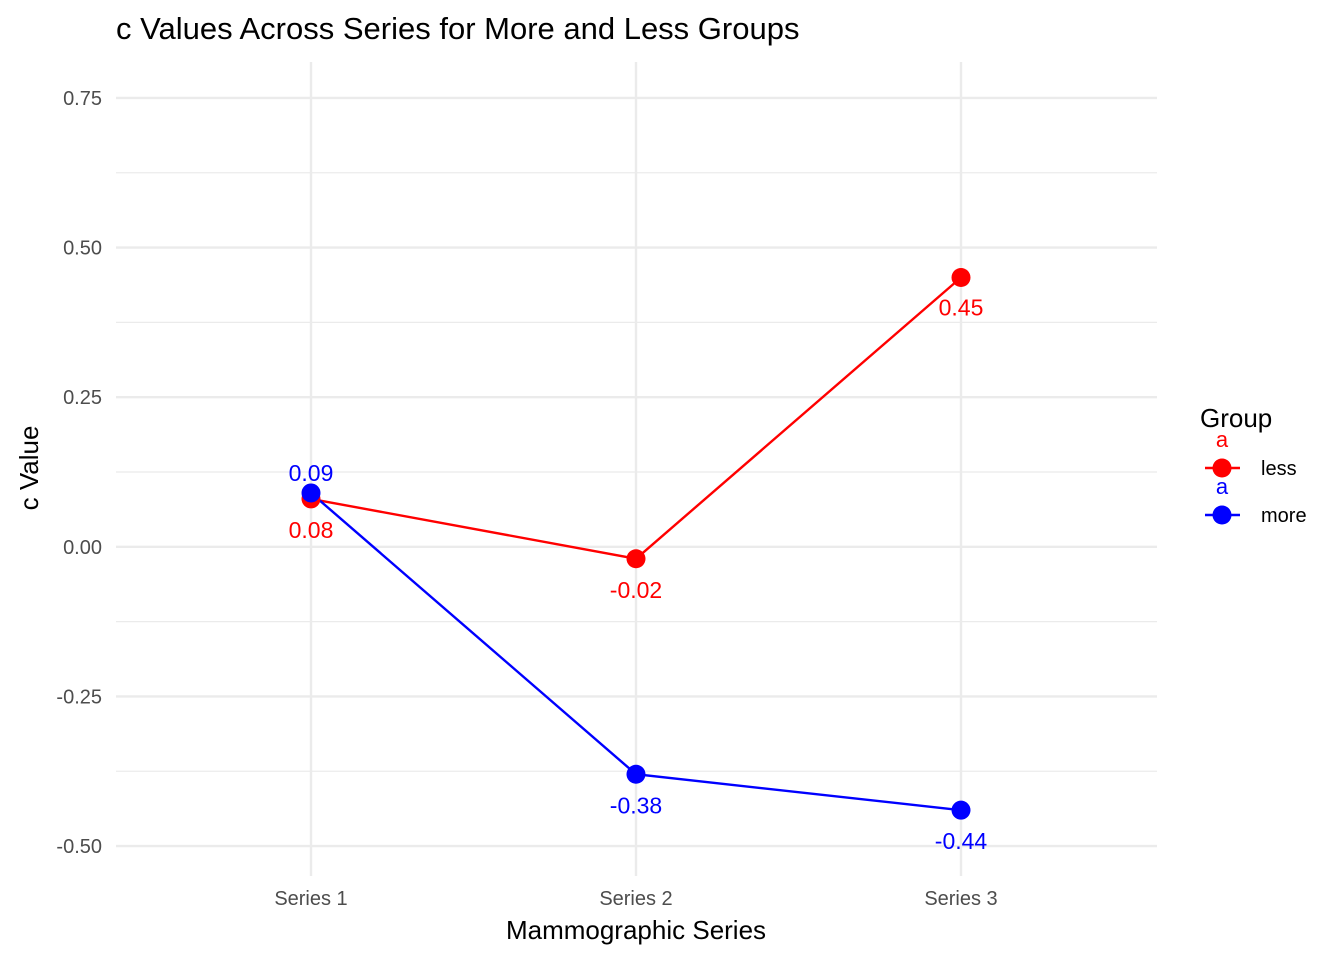 This screenshot has width=1344, height=965. What do you see at coordinates (311, 530) in the screenshot?
I see `data-label-less: 0.08` at bounding box center [311, 530].